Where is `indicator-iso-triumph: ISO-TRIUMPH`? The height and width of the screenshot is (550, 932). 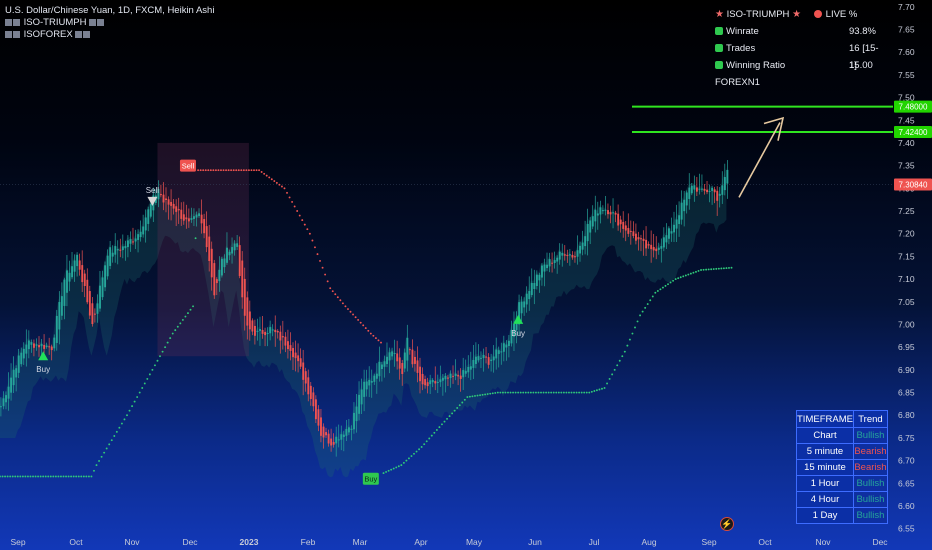 indicator-iso-triumph: ISO-TRIUMPH is located at coordinates (55, 22).